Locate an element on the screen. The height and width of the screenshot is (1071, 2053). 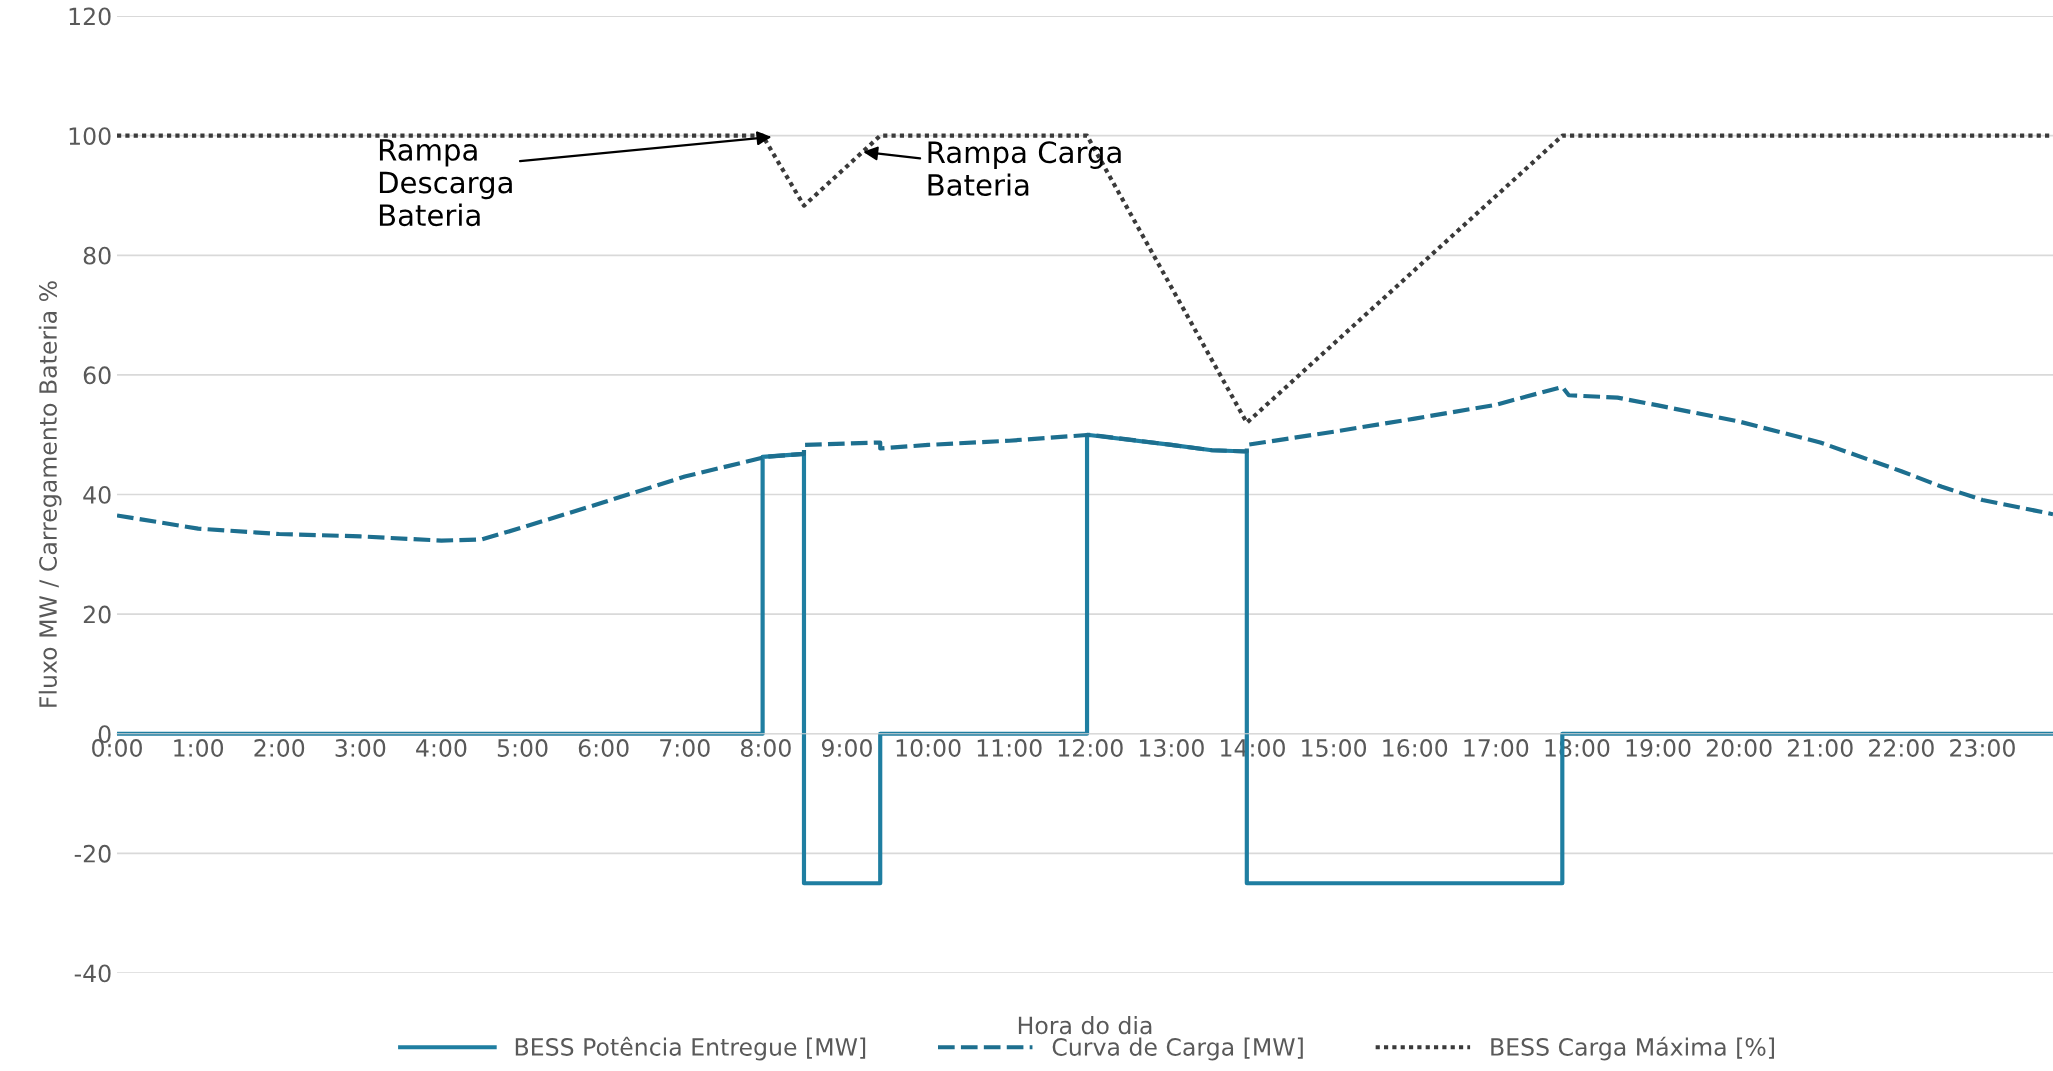
annotation: Rampa Carga Bateria is located at coordinates (1024, 168).